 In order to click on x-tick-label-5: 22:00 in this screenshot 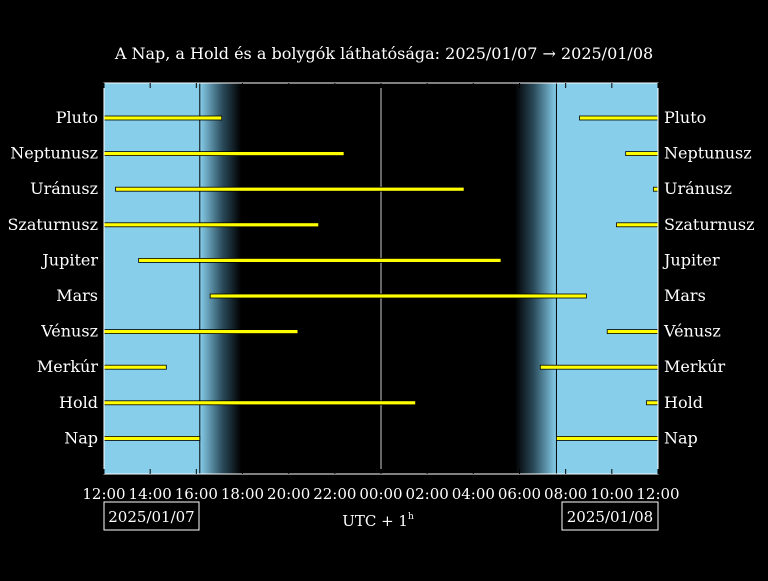, I will do `click(334, 494)`.